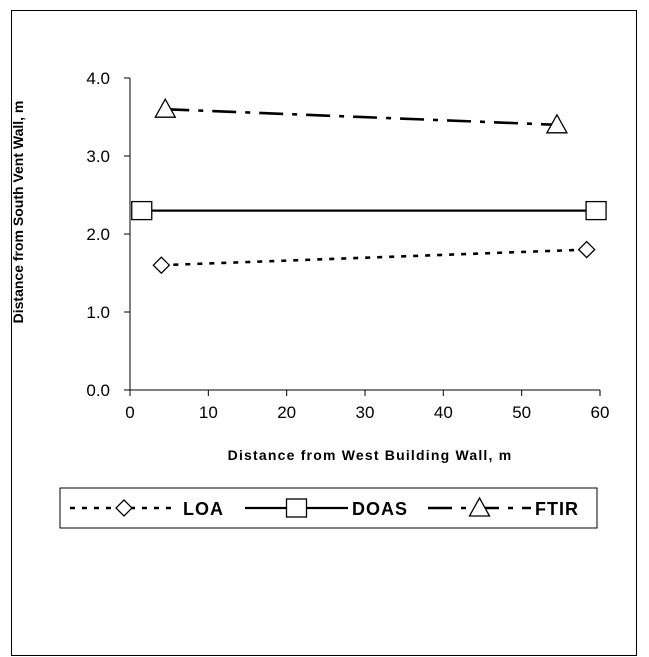 Image resolution: width=649 pixels, height=657 pixels. I want to click on series-doas, so click(369, 210).